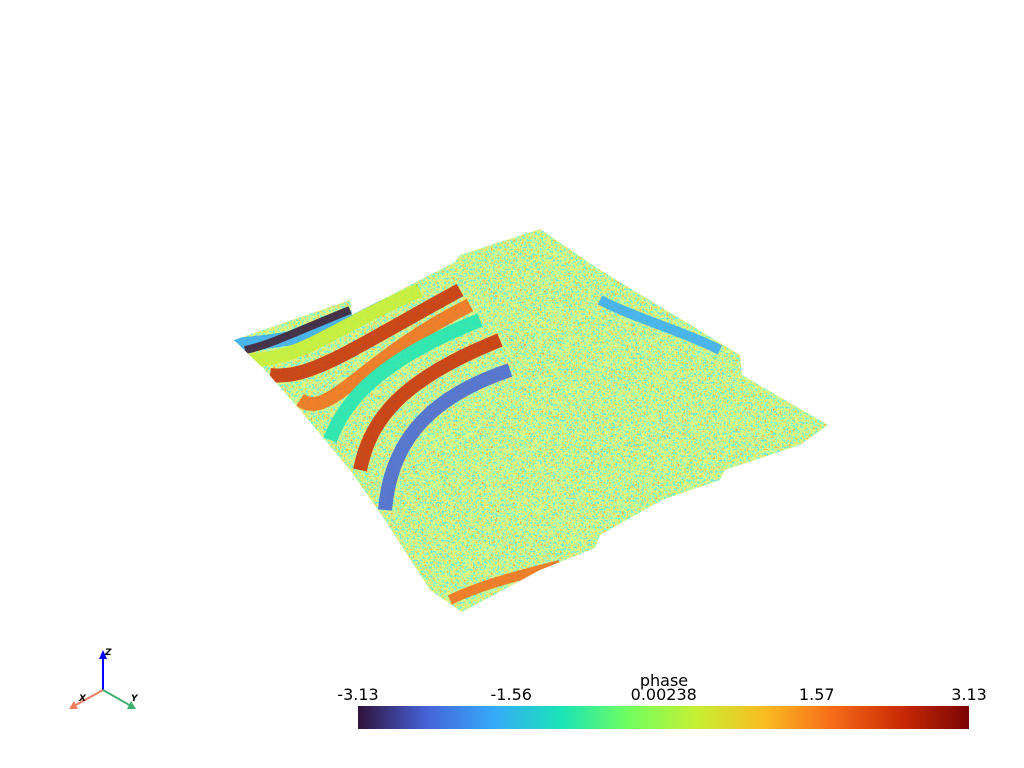  I want to click on colorbar, so click(663, 717).